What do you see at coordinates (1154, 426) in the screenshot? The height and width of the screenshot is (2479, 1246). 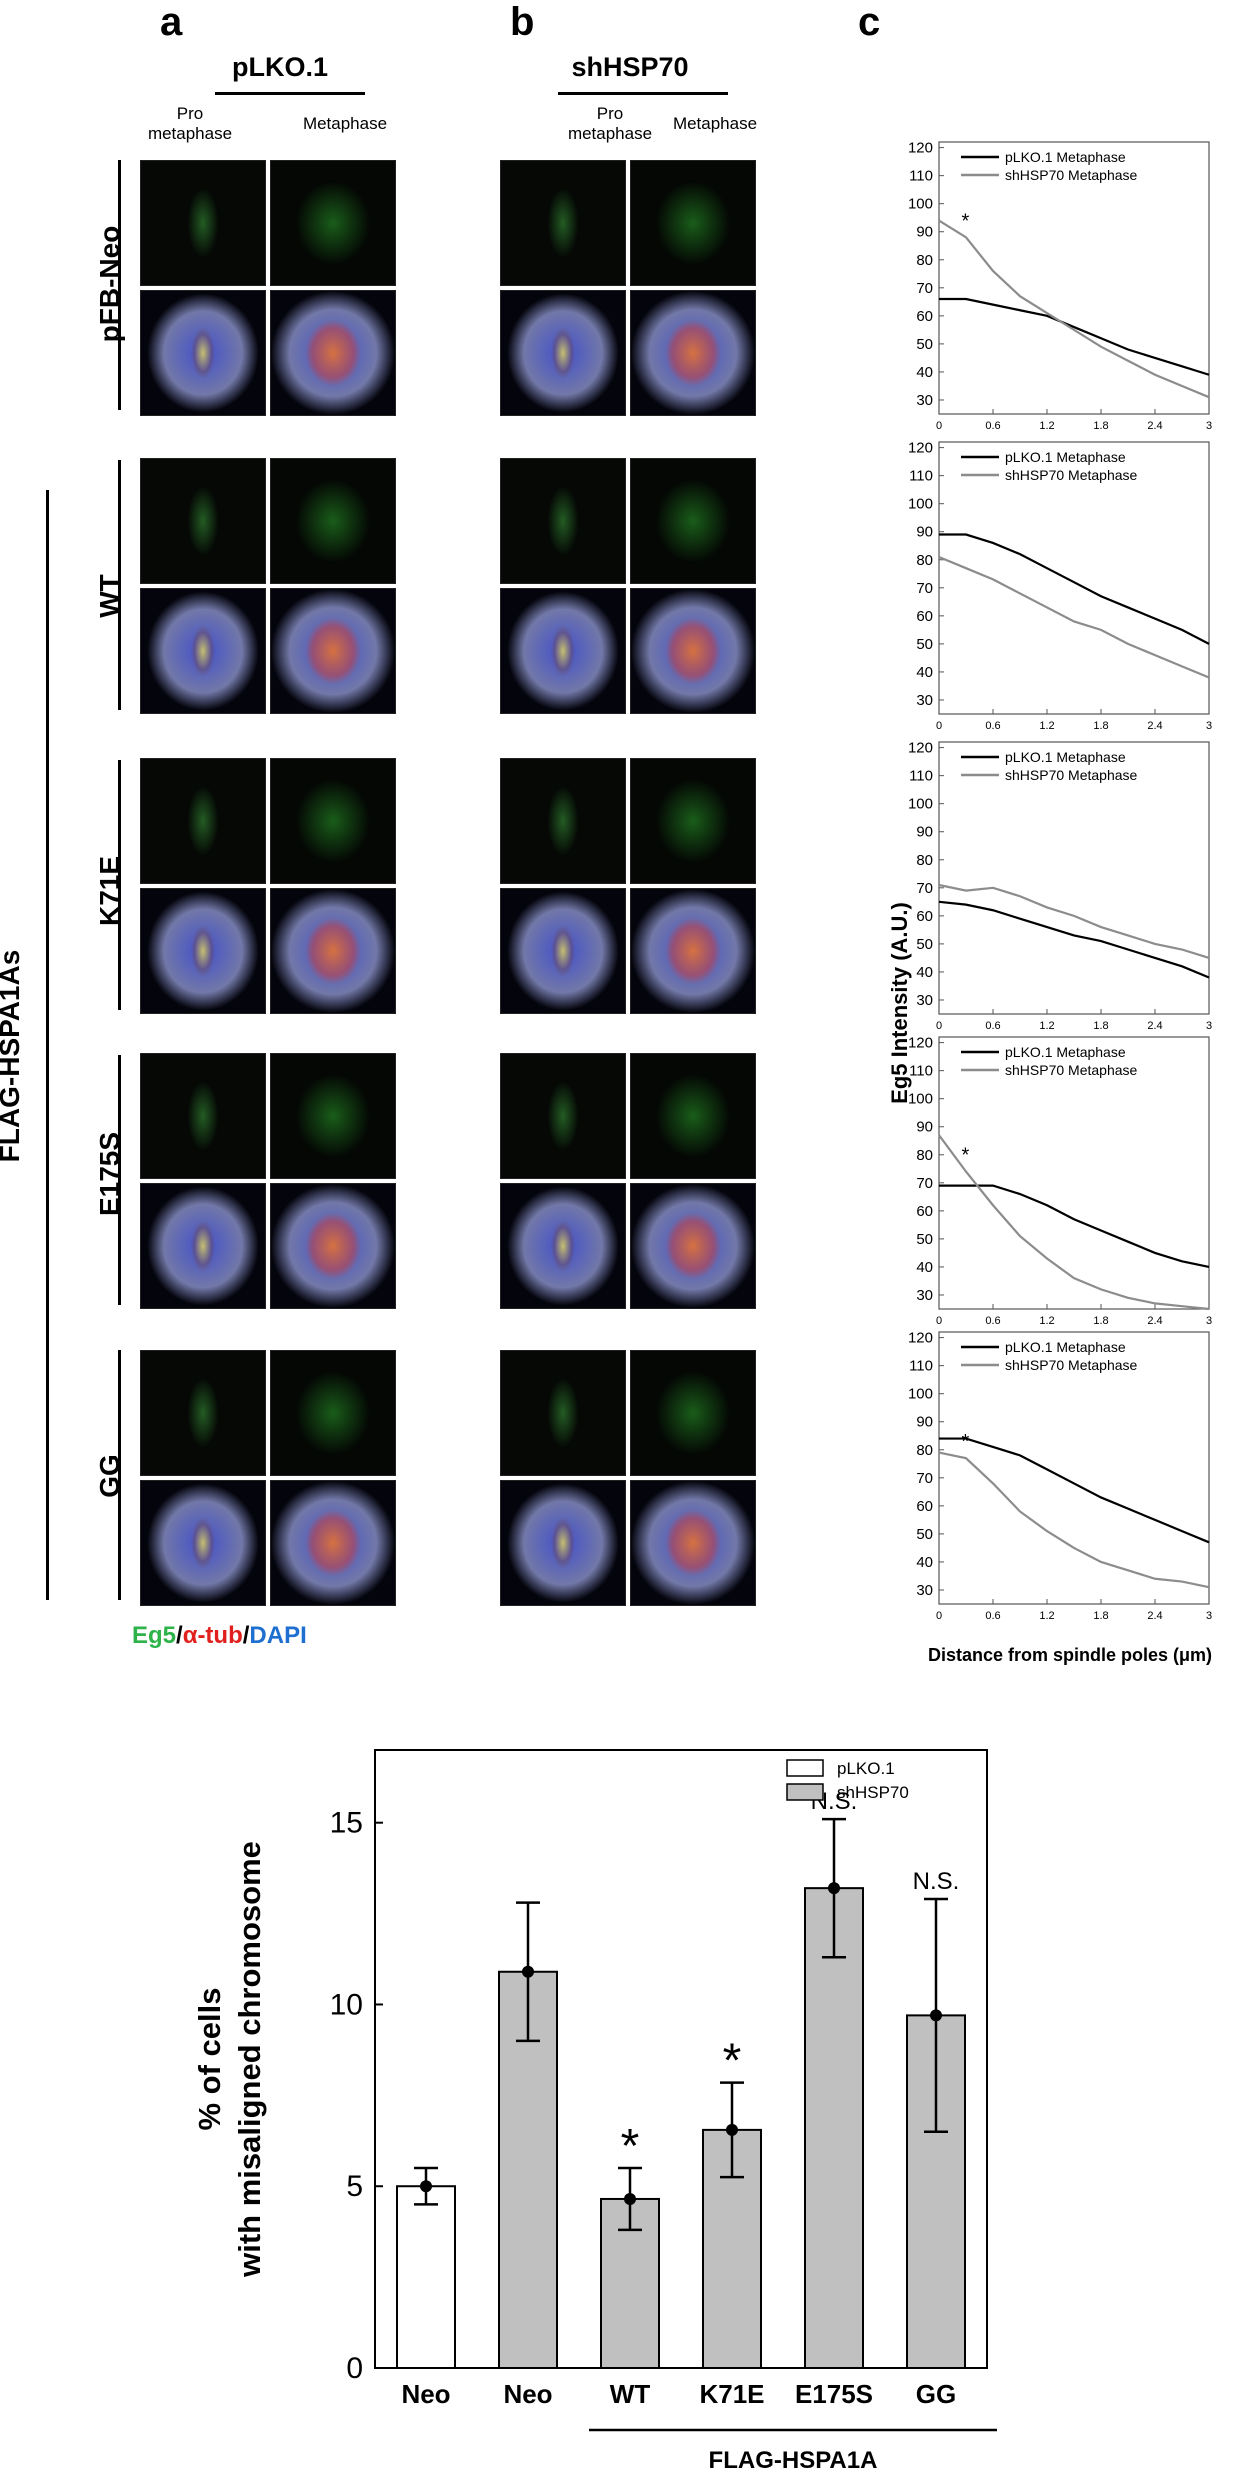 I see `x-tick-label: 2.4` at bounding box center [1154, 426].